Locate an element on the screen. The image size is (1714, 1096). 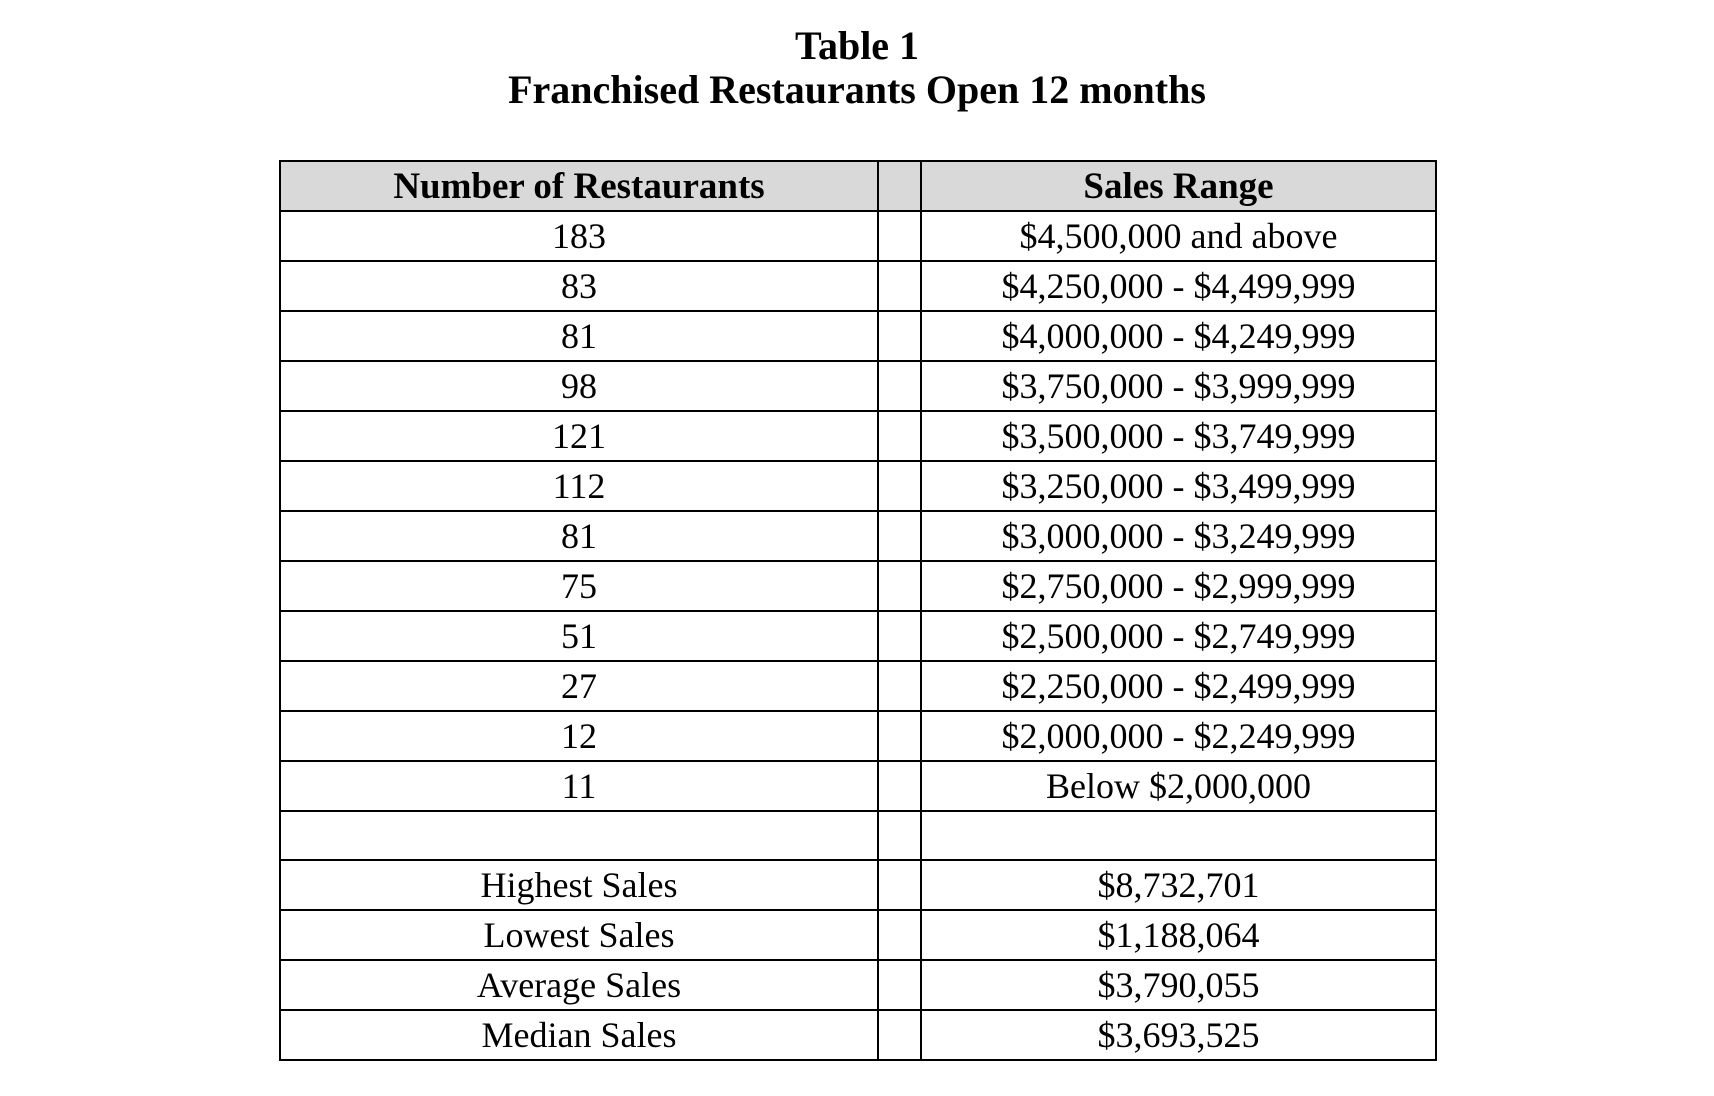
summary-label-cell: Lowest Sales is located at coordinates (579, 935).